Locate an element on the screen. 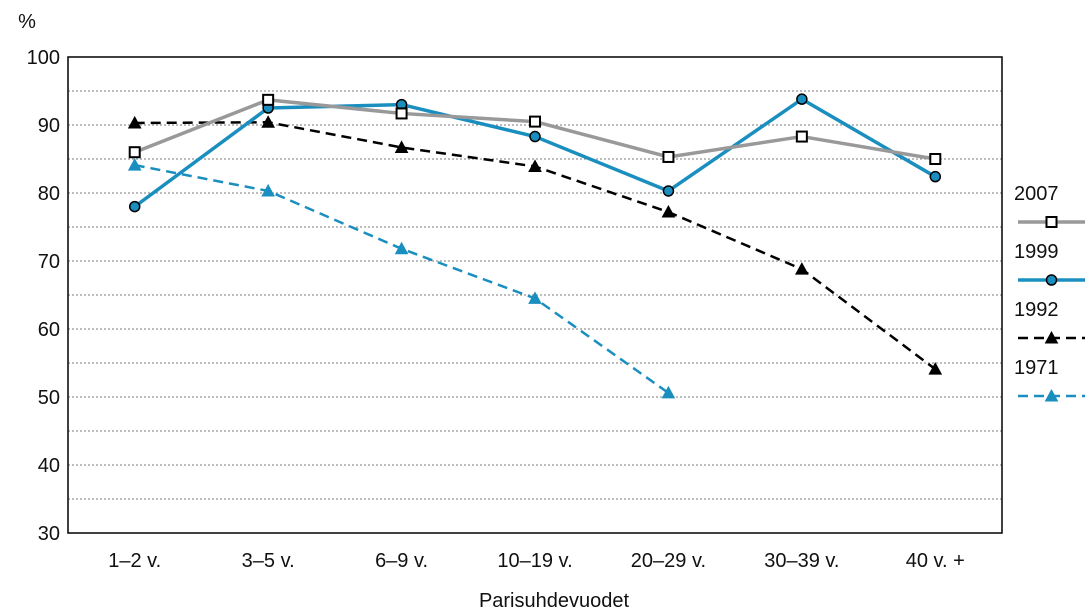 Image resolution: width=1089 pixels, height=615 pixels. legend-label: 1999 is located at coordinates (1036, 252).